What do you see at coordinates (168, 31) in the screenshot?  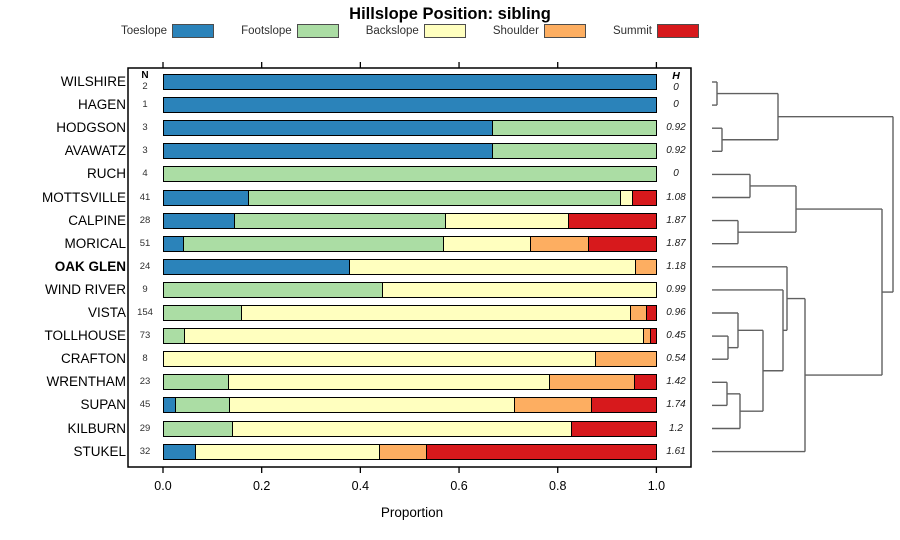 I see `legend-item-toeslope: Toeslope` at bounding box center [168, 31].